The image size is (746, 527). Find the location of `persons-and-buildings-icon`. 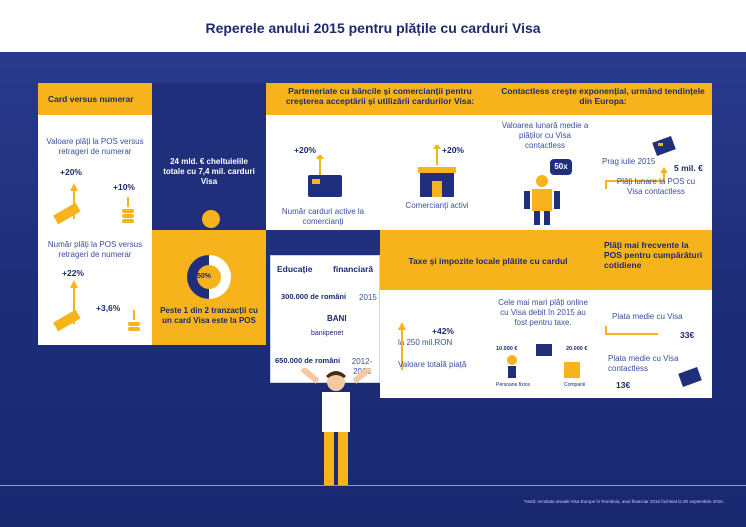

persons-and-buildings-icon is located at coordinates (543, 361).